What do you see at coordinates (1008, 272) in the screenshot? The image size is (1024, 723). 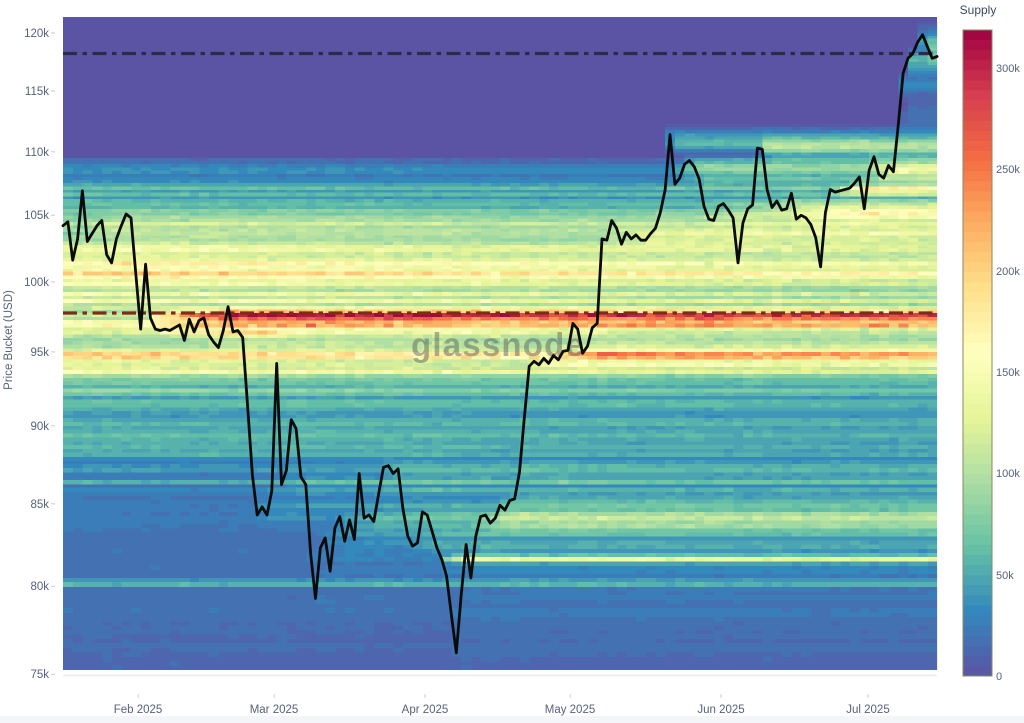 I see `svg-text: 200k` at bounding box center [1008, 272].